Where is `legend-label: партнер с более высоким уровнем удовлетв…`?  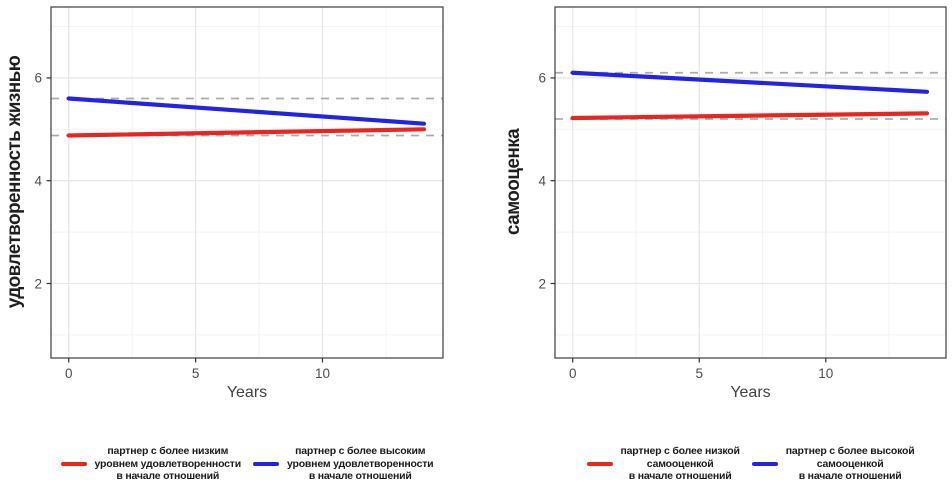
legend-label: партнер с более высоким уровнем удовлетв… is located at coordinates (360, 463).